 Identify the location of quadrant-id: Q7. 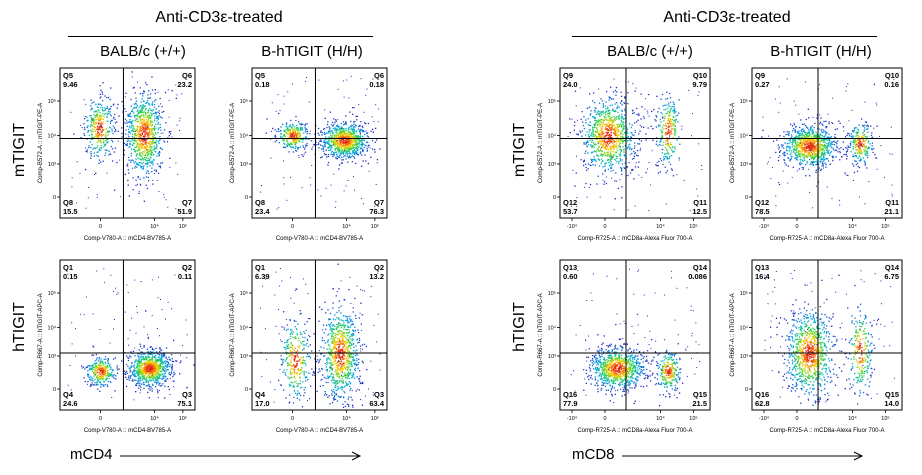
(187, 202).